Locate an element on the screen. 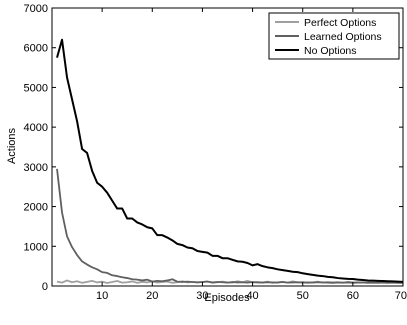 The height and width of the screenshot is (325, 407). x-tick-label: 50 is located at coordinates (303, 296).